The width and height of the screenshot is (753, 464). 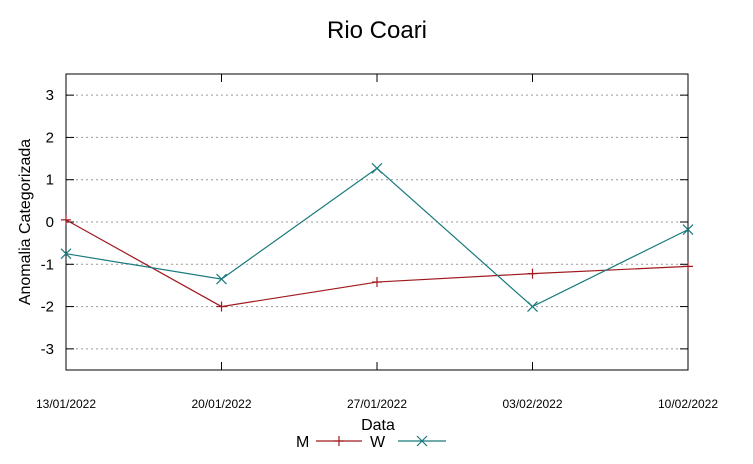 I want to click on x-tick-label: 27/01/2022, so click(x=377, y=404).